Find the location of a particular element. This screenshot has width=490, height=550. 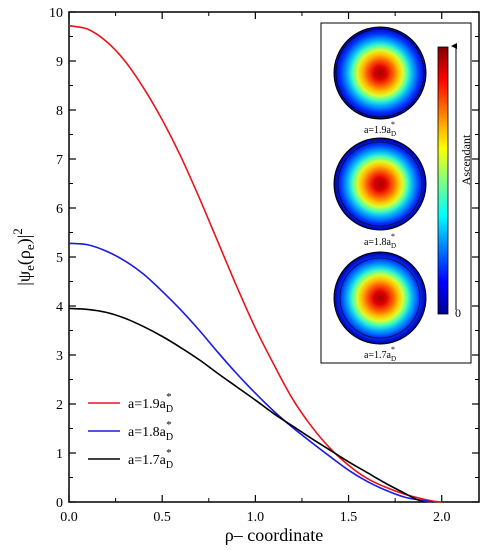

legend: a=1.9aD* a=1.8aD* a=1.7aD* is located at coordinates (130, 431).